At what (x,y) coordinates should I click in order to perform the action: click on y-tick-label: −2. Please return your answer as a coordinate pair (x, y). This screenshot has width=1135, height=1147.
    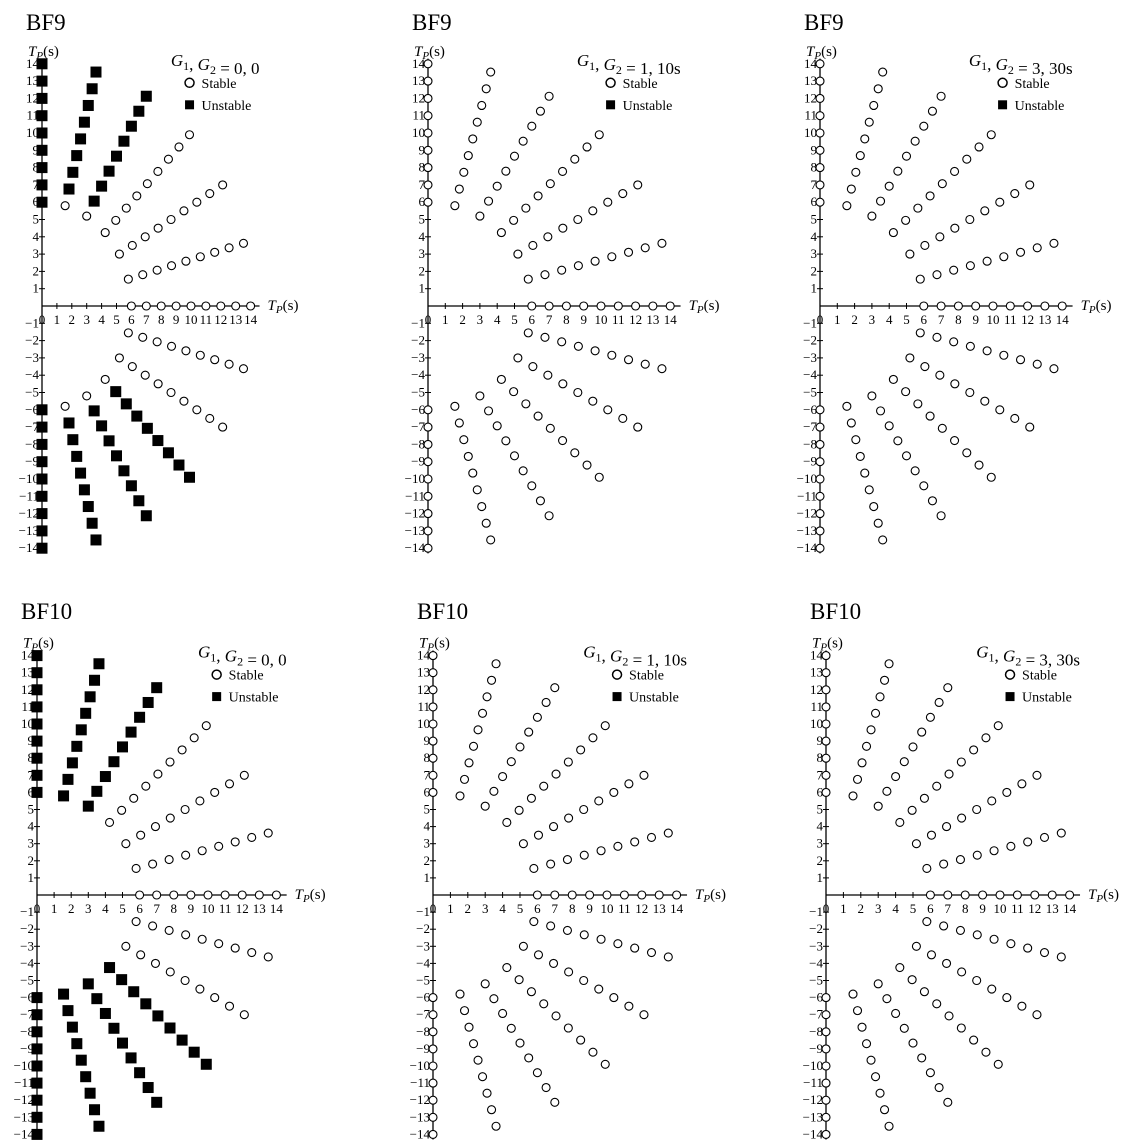
    Looking at the image, I should click on (418, 340).